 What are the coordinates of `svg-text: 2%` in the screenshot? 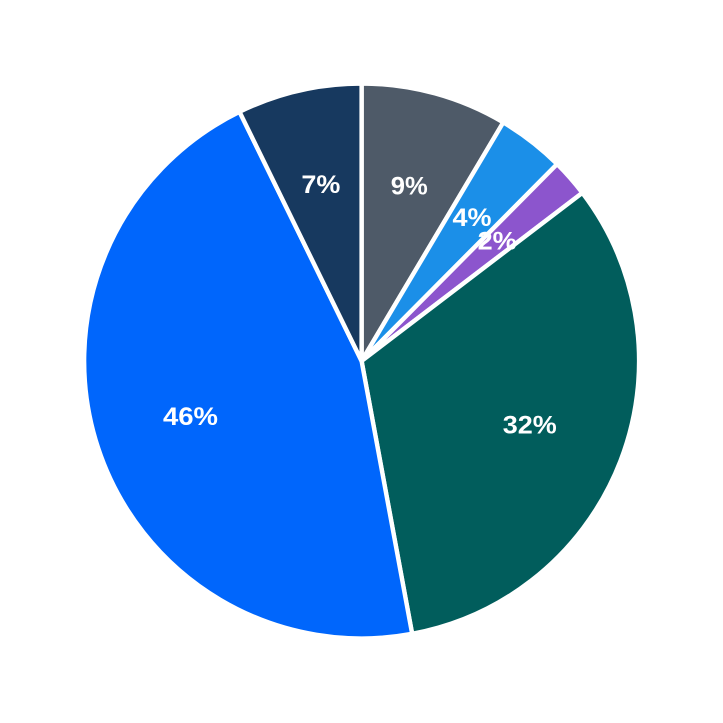 It's located at (497, 242).